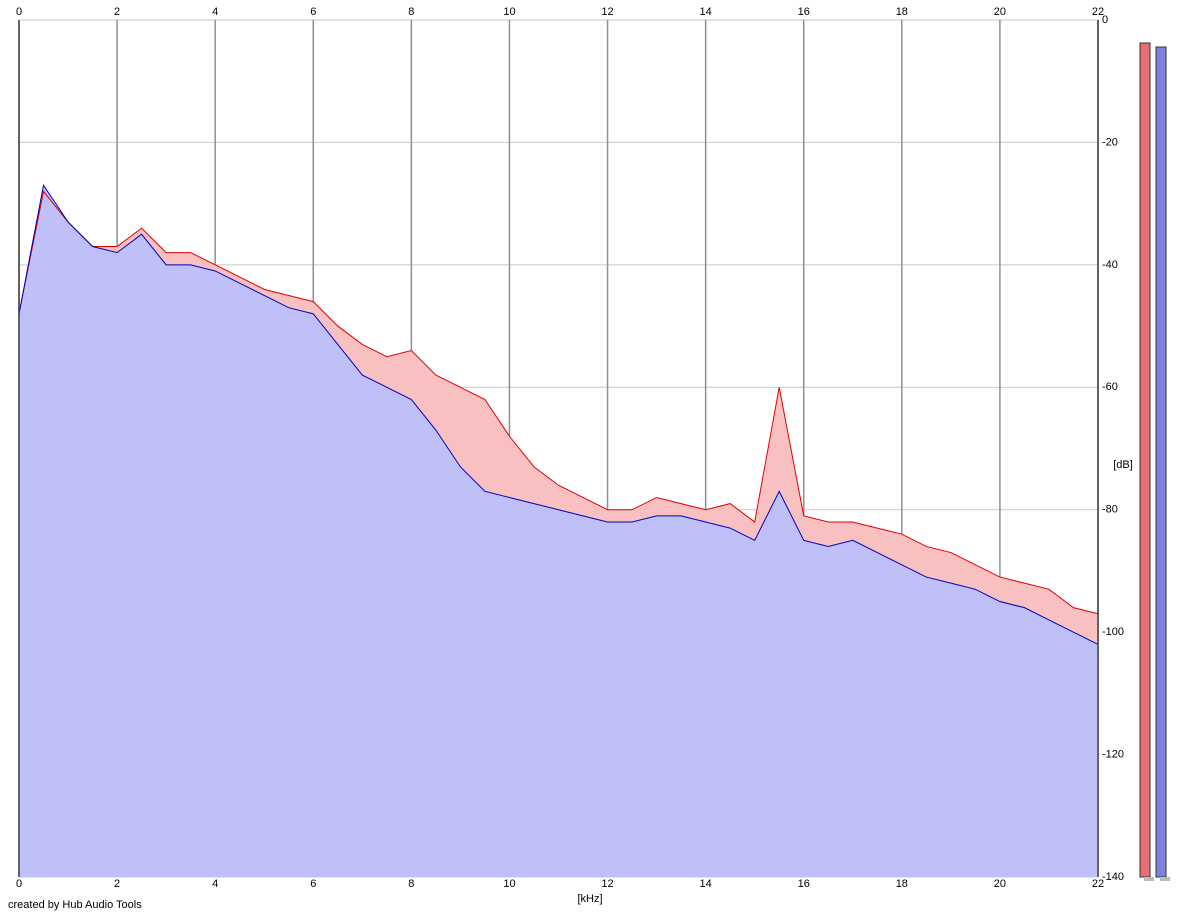  Describe the element at coordinates (75, 905) in the screenshot. I see `footer: created by Hub Audio Tools` at that location.